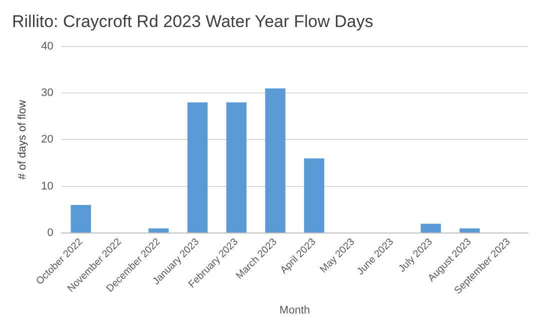  Describe the element at coordinates (193, 21) in the screenshot. I see `chart-title: Rillito: Craycroft Rd 2023 Water Year Flow Days` at that location.